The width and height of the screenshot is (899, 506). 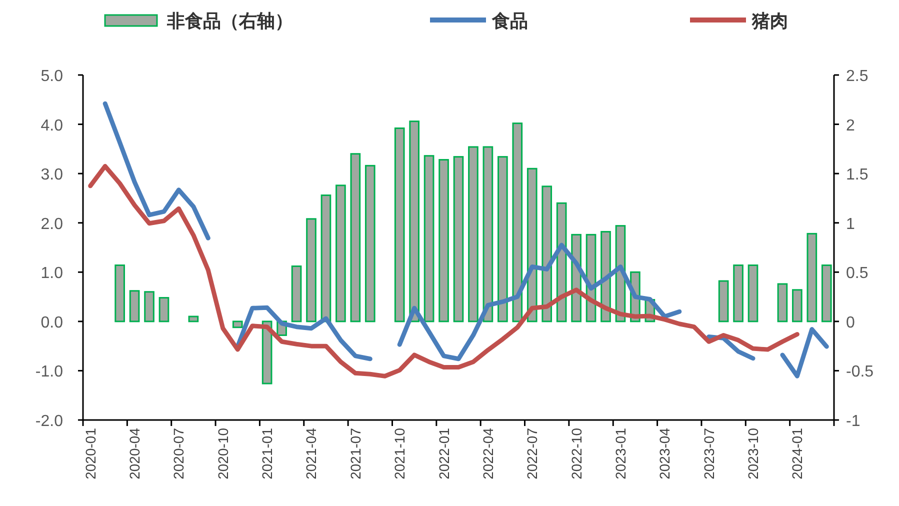 What do you see at coordinates (52, 76) in the screenshot?
I see `y-tick-label: 5.0` at bounding box center [52, 76].